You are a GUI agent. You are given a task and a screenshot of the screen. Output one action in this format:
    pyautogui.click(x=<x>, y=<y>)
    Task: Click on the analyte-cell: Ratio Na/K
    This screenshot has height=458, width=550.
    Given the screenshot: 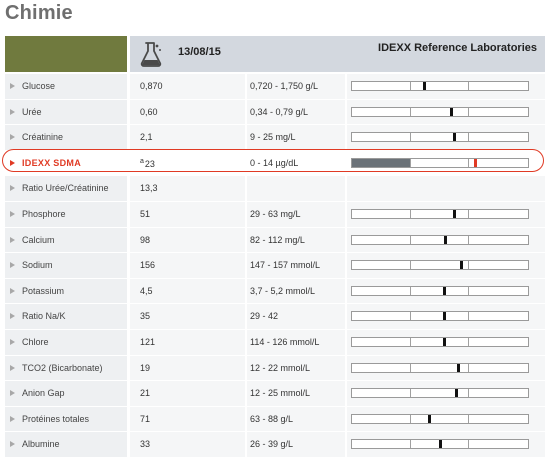 What is the action you would take?
    pyautogui.click(x=66, y=316)
    